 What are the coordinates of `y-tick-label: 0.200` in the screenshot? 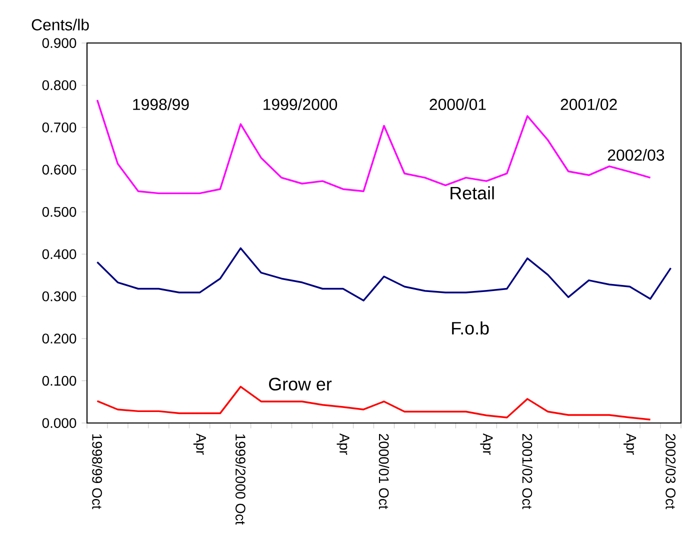 It's located at (59, 339).